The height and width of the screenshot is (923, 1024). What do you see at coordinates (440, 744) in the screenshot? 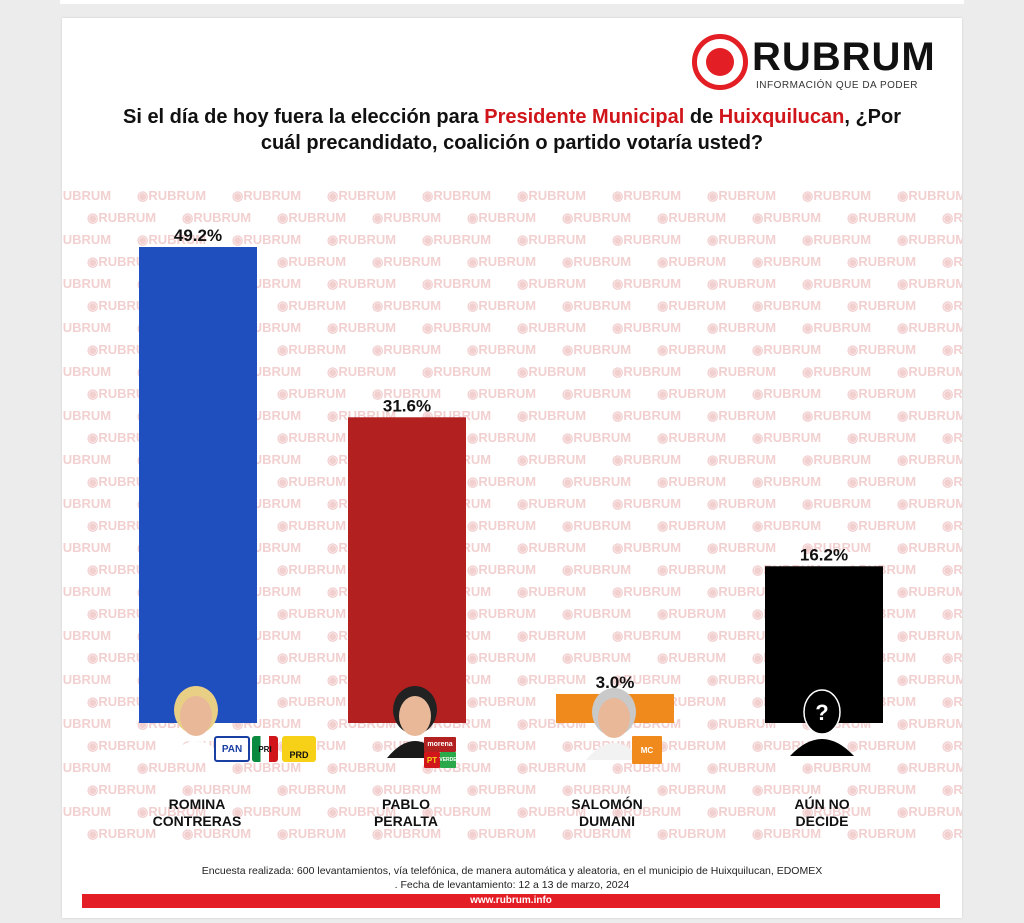
I see `morena-logo: morena` at bounding box center [440, 744].